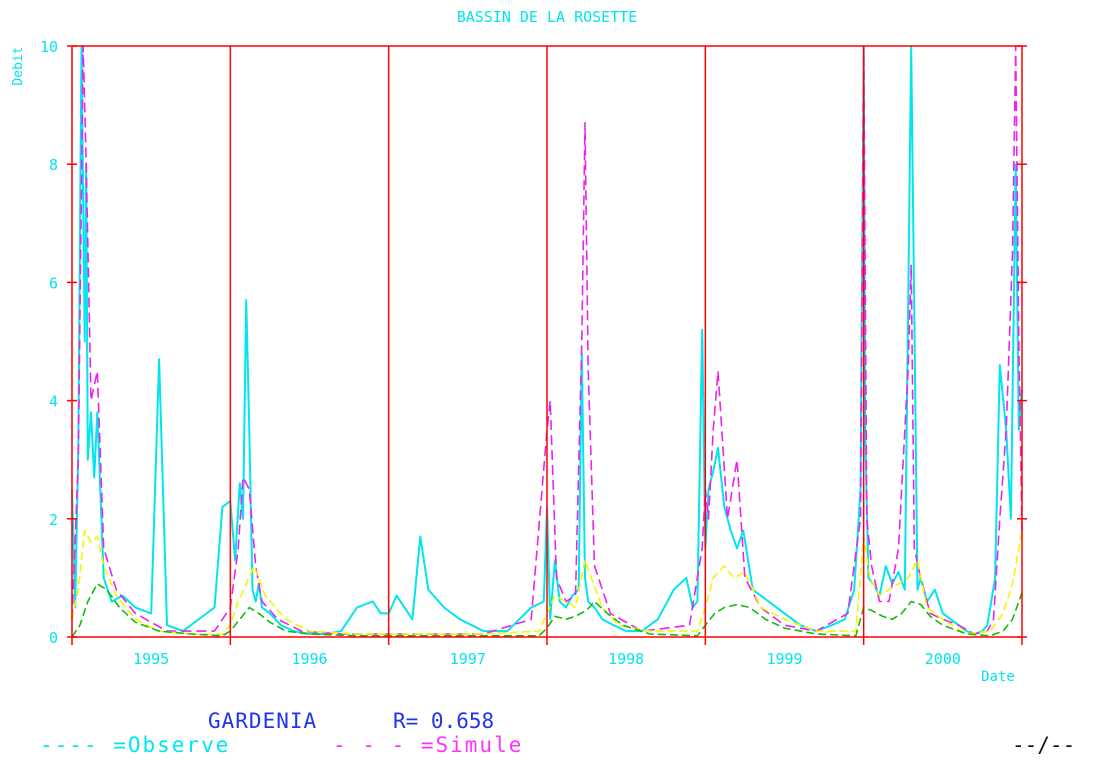  Describe the element at coordinates (53, 402) in the screenshot. I see `y-tick-label: 4` at that location.